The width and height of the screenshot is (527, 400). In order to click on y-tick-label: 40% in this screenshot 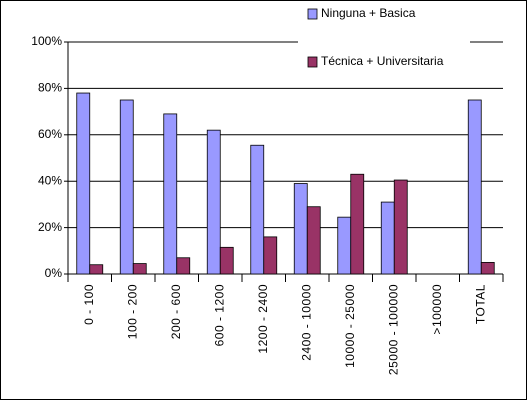, I will do `click(50, 180)`.